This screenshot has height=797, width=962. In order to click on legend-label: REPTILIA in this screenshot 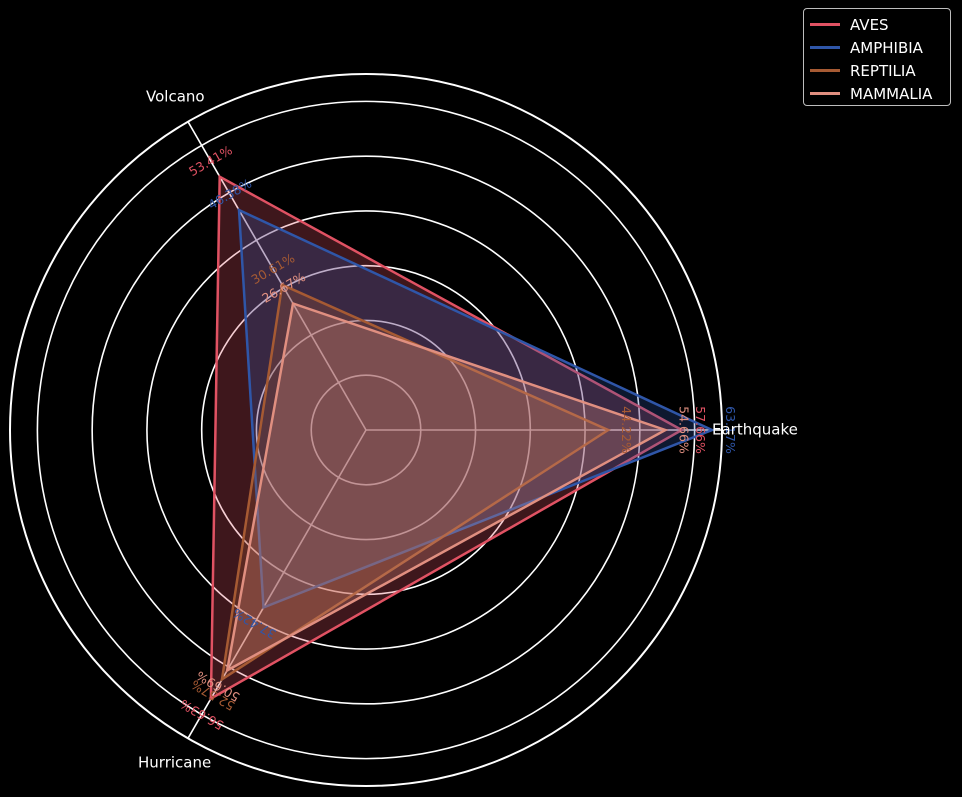, I will do `click(883, 70)`.